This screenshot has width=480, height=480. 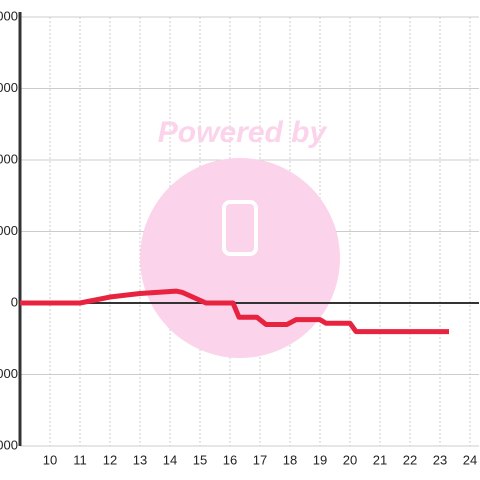 I want to click on x-tick-label: 22, so click(x=410, y=459).